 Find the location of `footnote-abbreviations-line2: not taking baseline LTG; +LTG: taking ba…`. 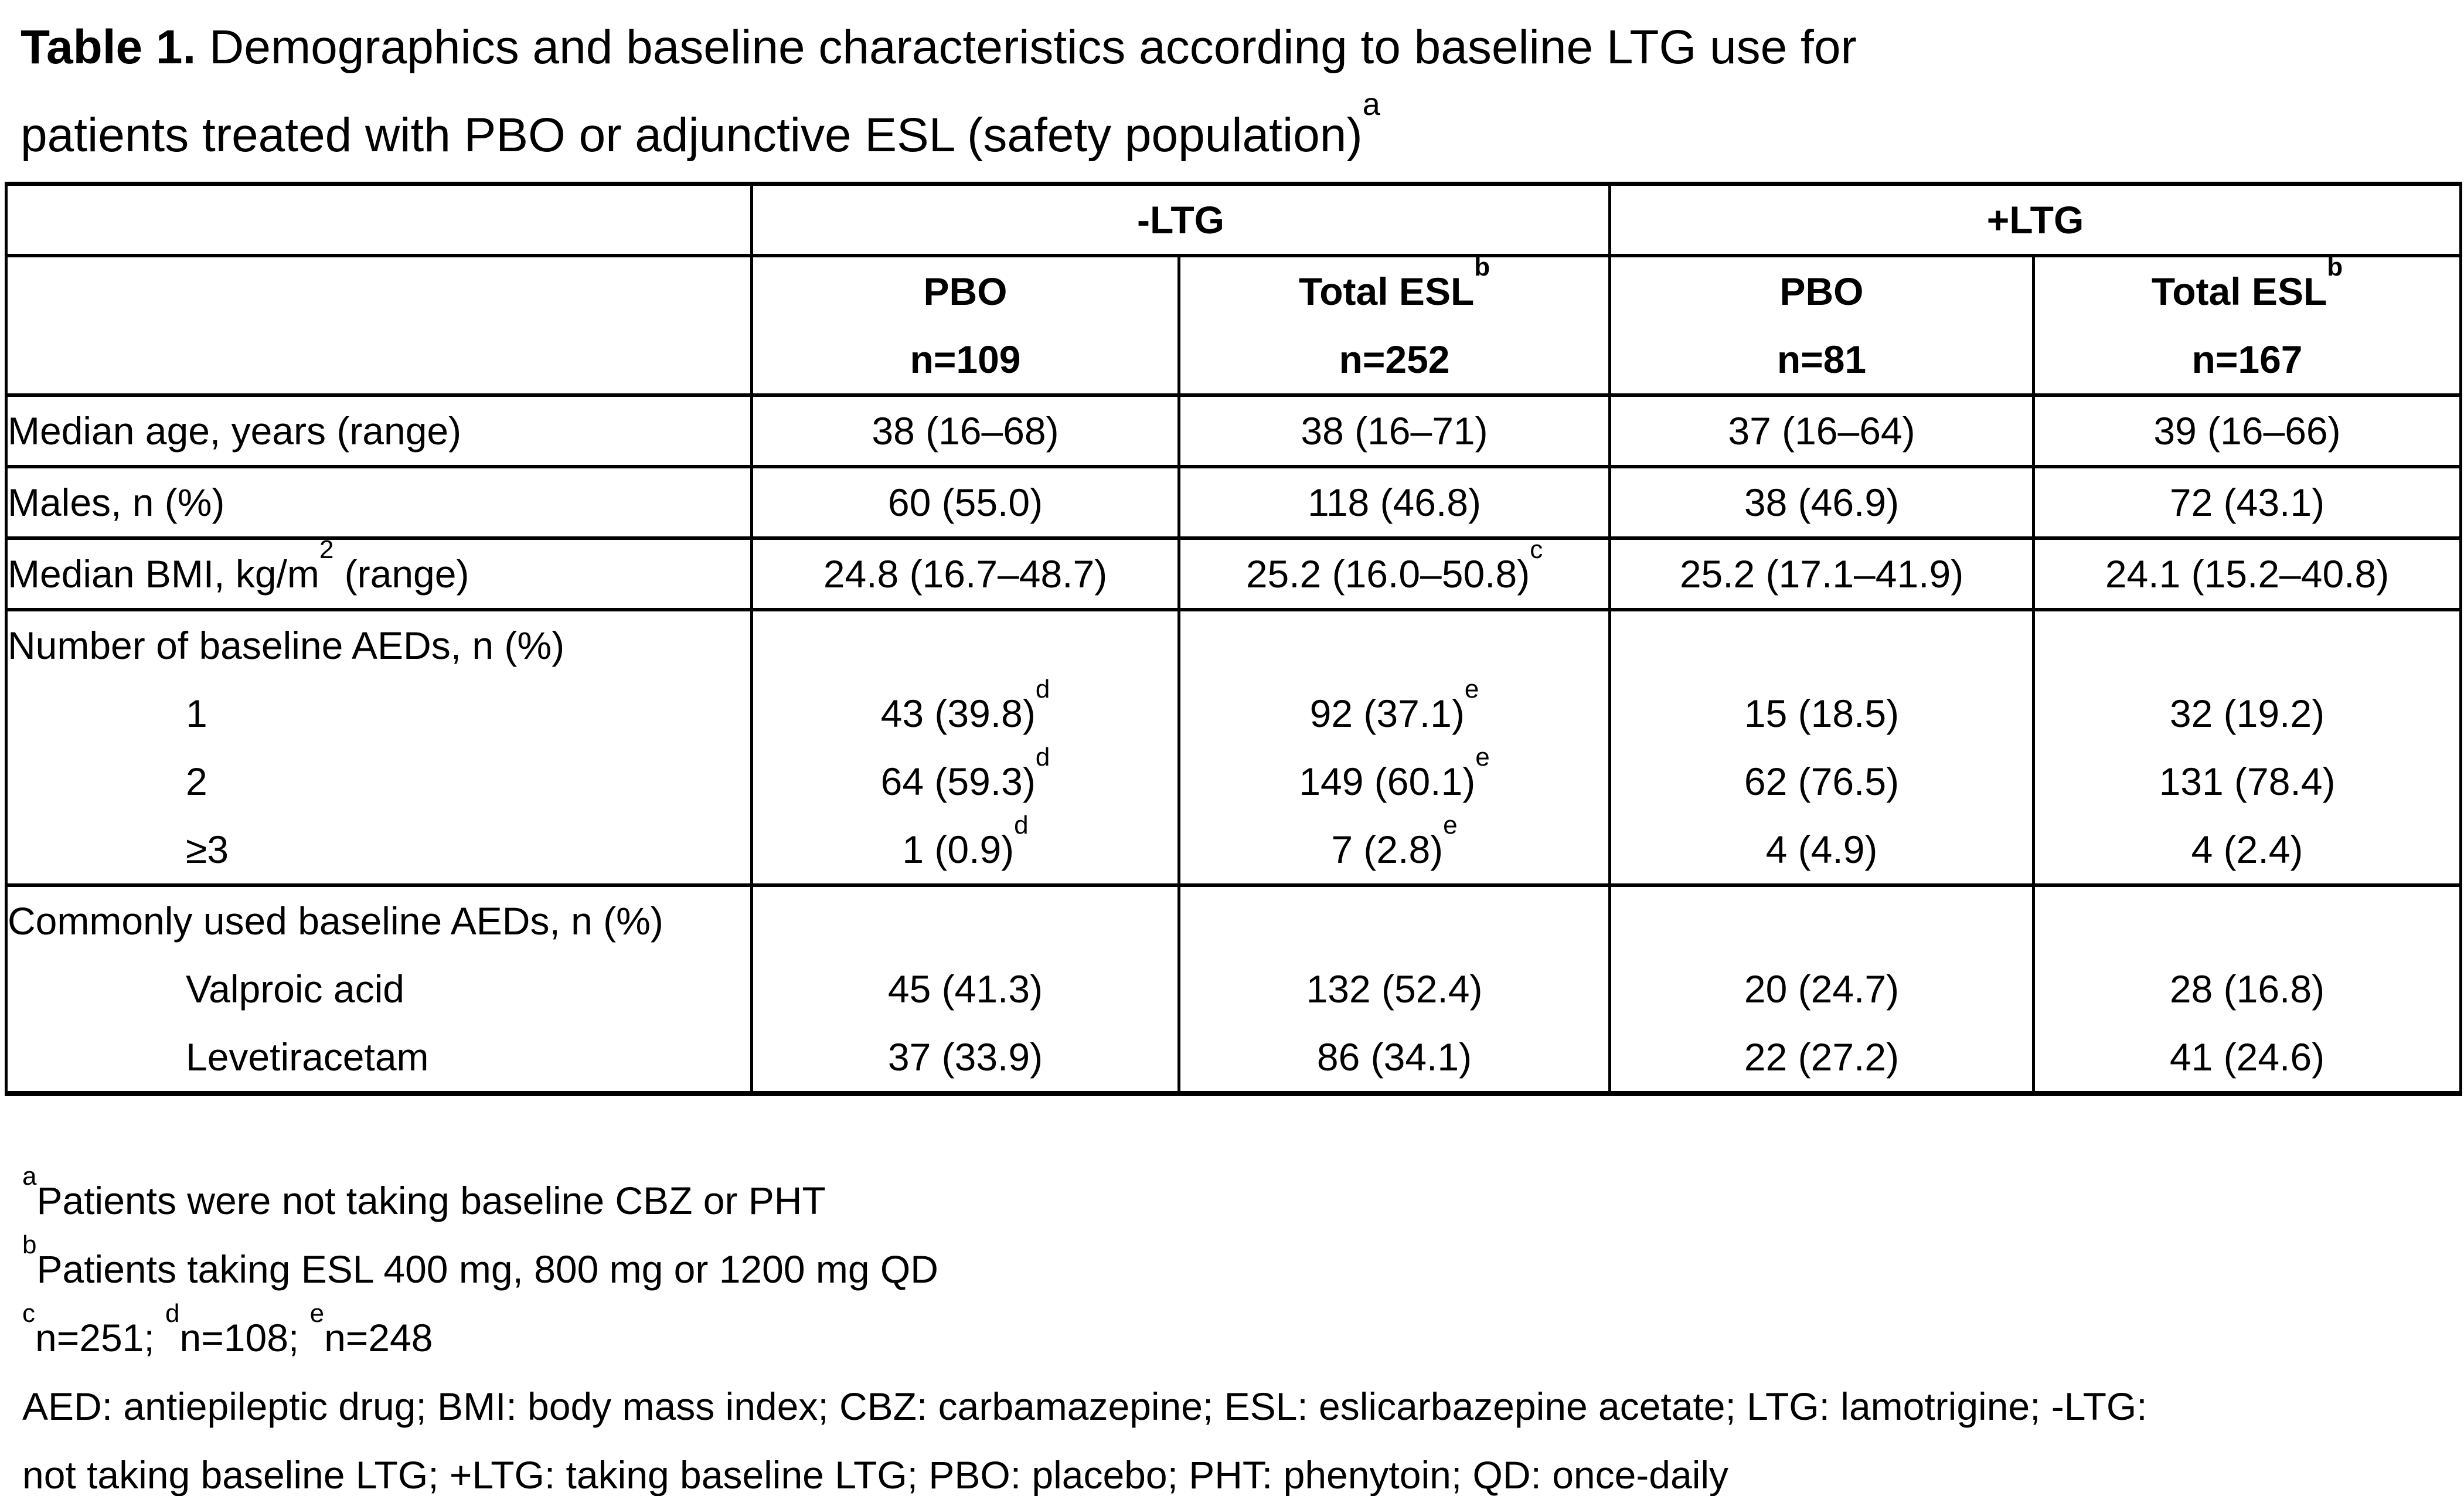

footnote-abbreviations-line2: not taking baseline LTG; +LTG: taking ba… is located at coordinates (876, 1474).